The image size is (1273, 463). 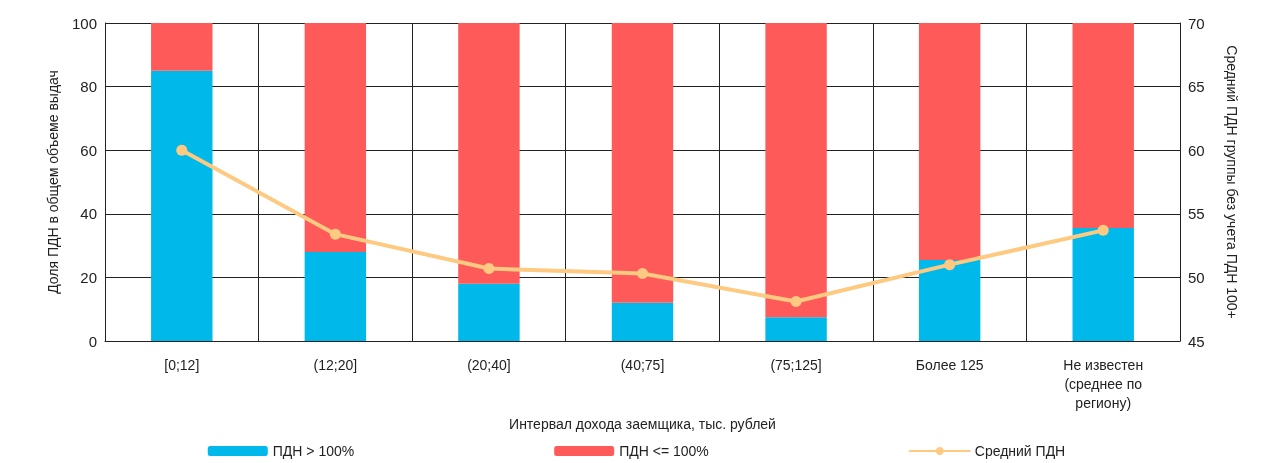 I want to click on x-tick-label: (20;40], so click(x=489, y=364).